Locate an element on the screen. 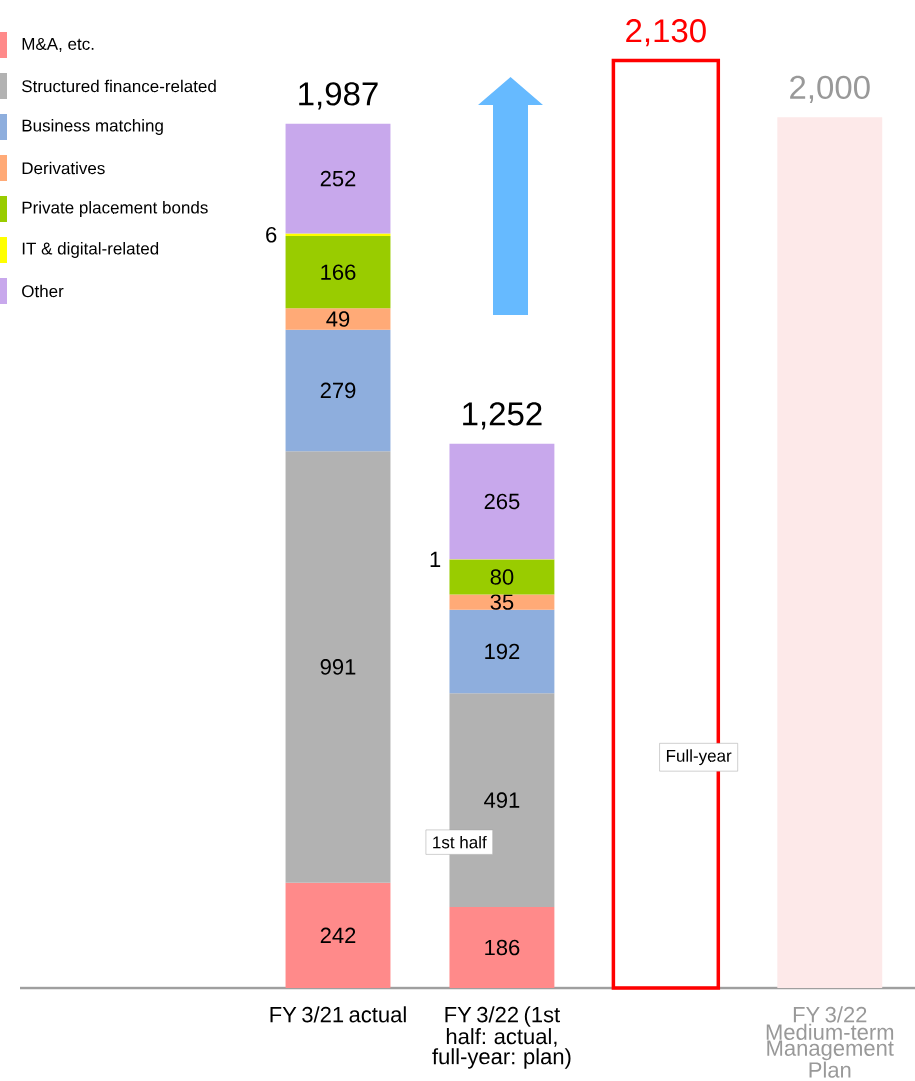 This screenshot has width=915, height=1081. data-label: 491 is located at coordinates (502, 800).